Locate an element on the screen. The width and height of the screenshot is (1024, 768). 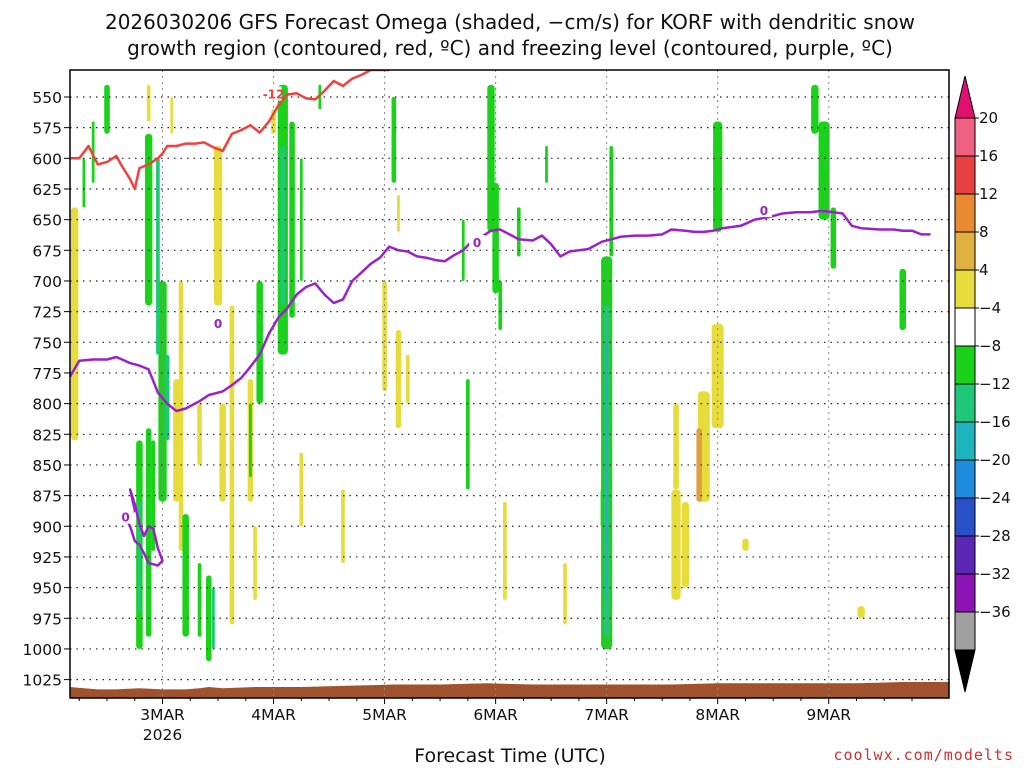
x-tick-label: 5MAR is located at coordinates (384, 715).